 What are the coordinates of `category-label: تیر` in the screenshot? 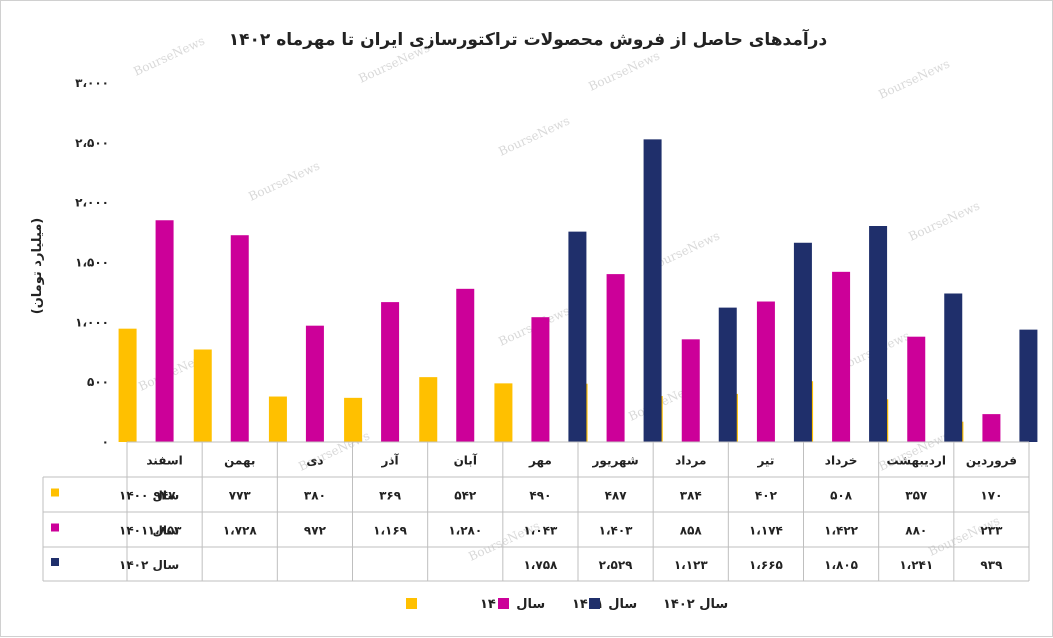 It's located at (765, 461).